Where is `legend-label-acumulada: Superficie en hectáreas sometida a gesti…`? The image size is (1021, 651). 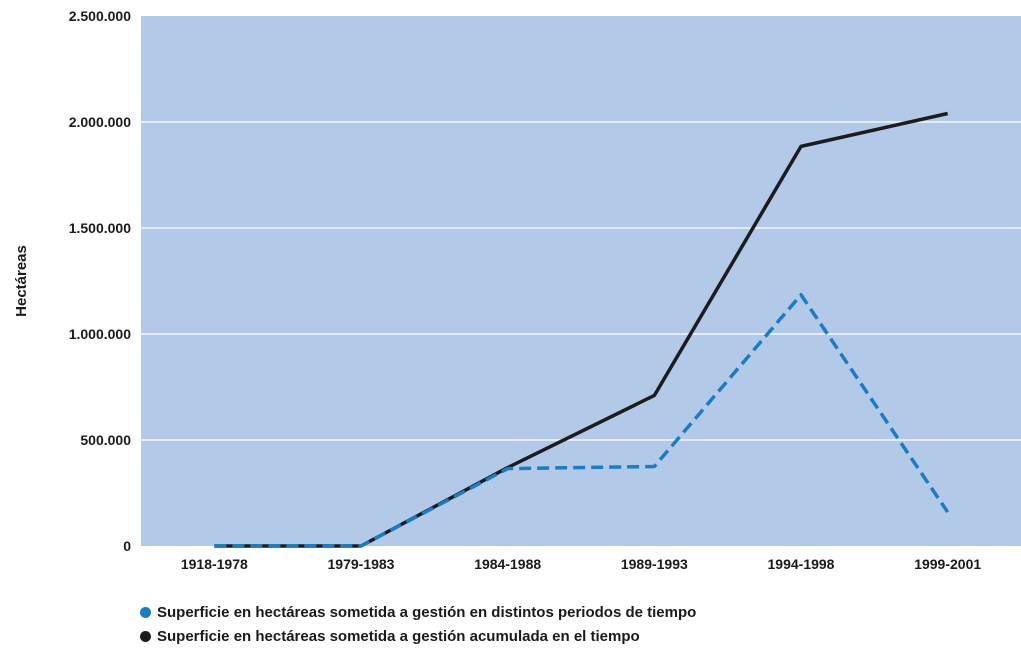 legend-label-acumulada: Superficie en hectáreas sometida a gesti… is located at coordinates (398, 636).